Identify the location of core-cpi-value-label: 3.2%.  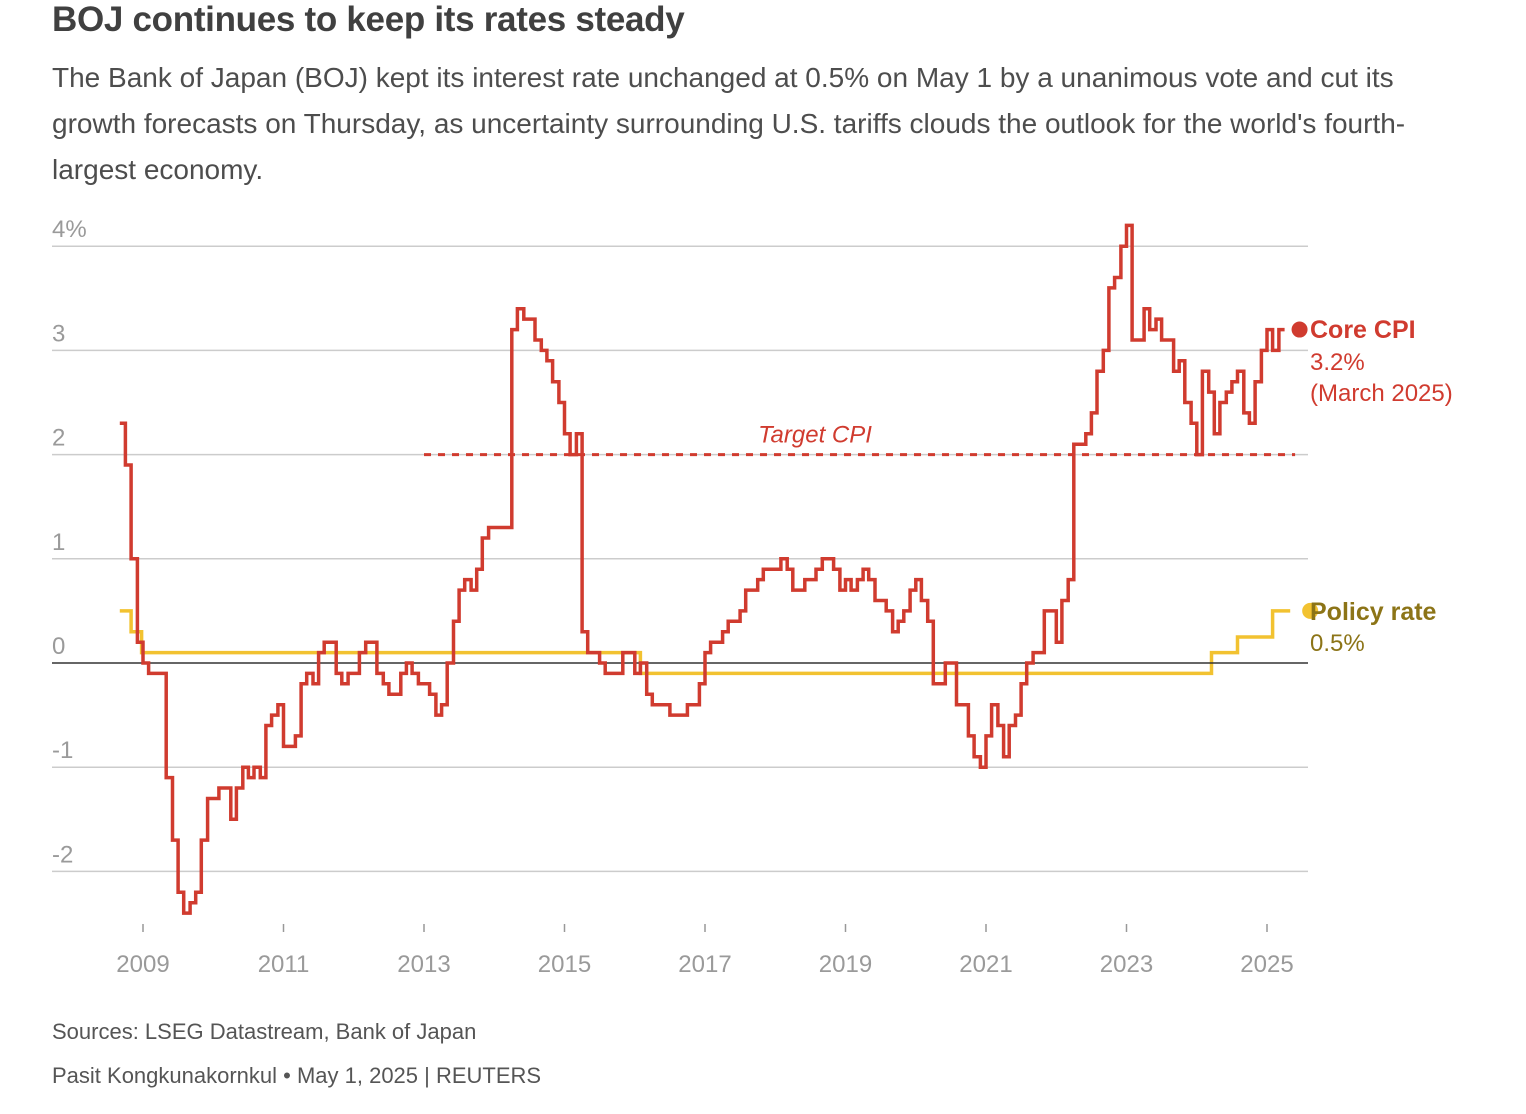
(1337, 362).